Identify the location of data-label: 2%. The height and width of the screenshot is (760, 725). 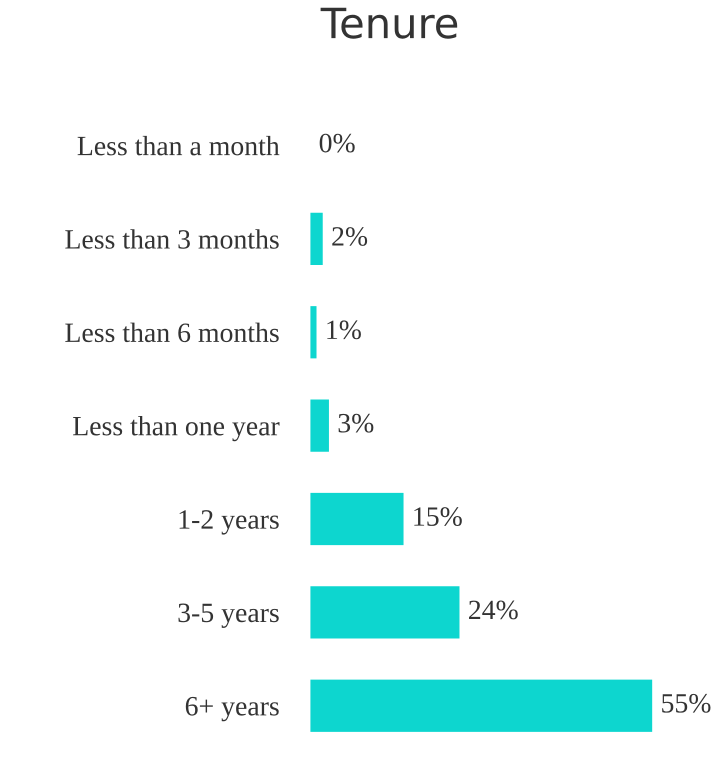
(350, 236).